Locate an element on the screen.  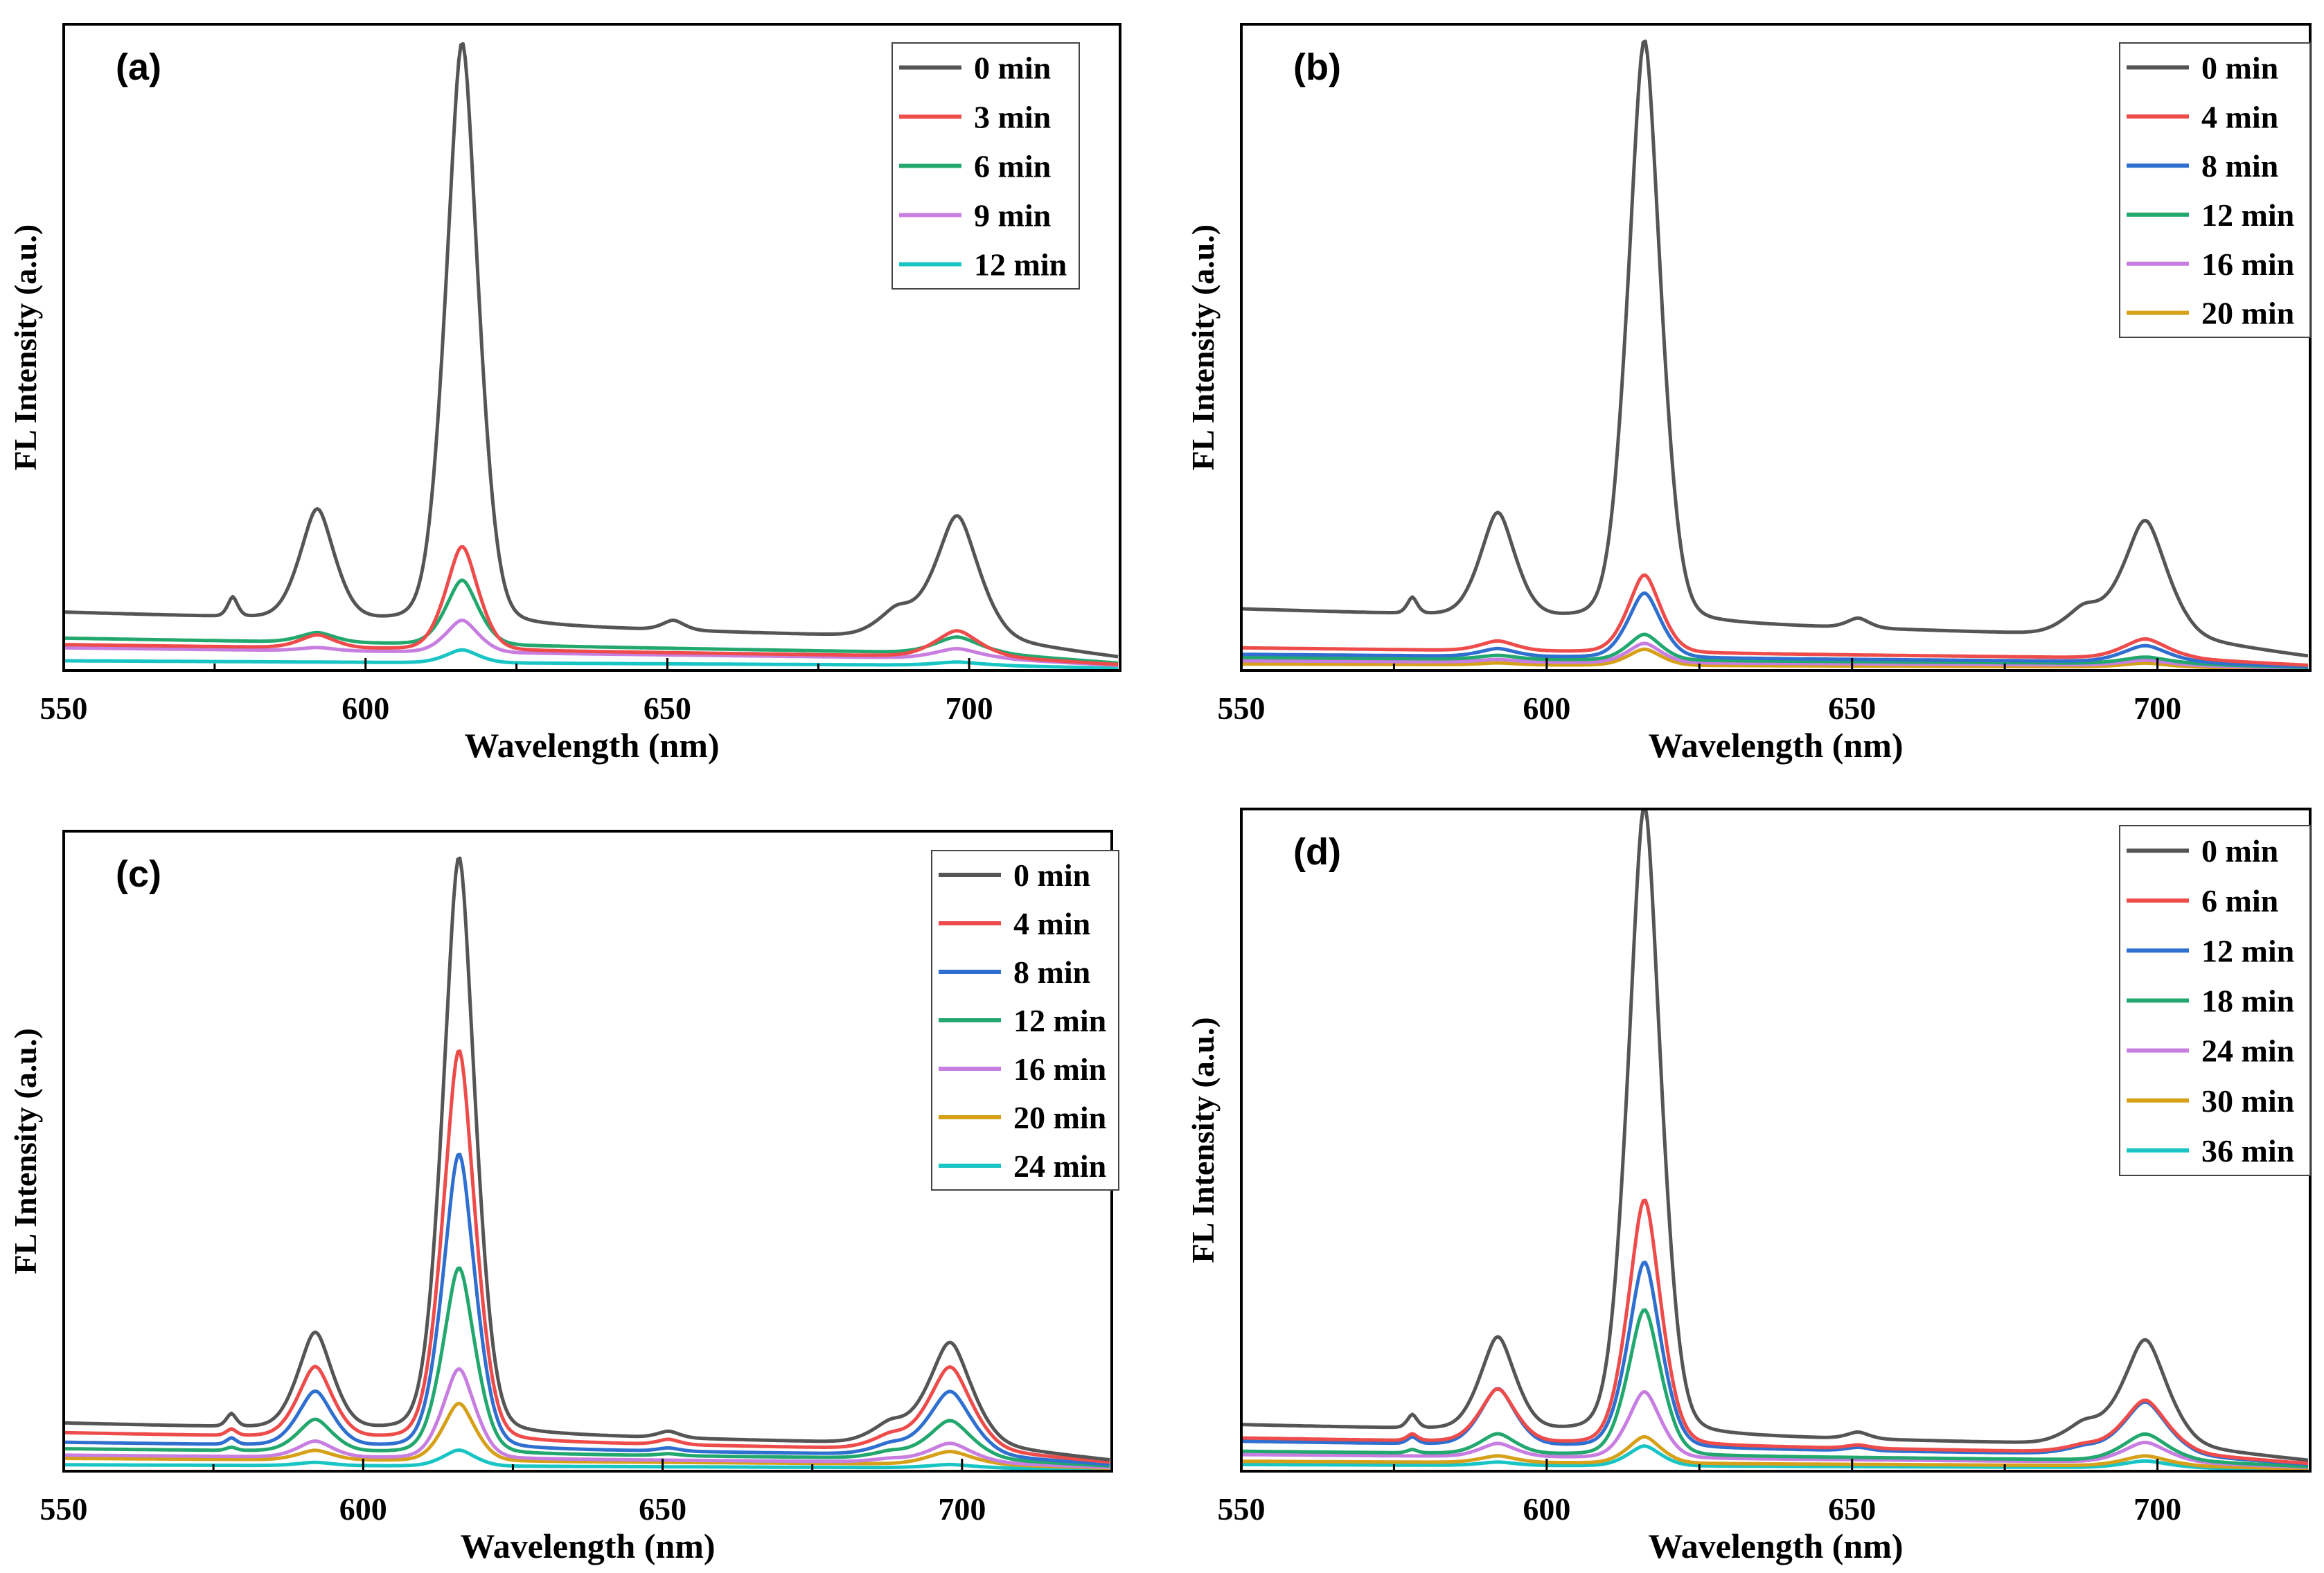
series-line-3-min is located at coordinates (591, 605).